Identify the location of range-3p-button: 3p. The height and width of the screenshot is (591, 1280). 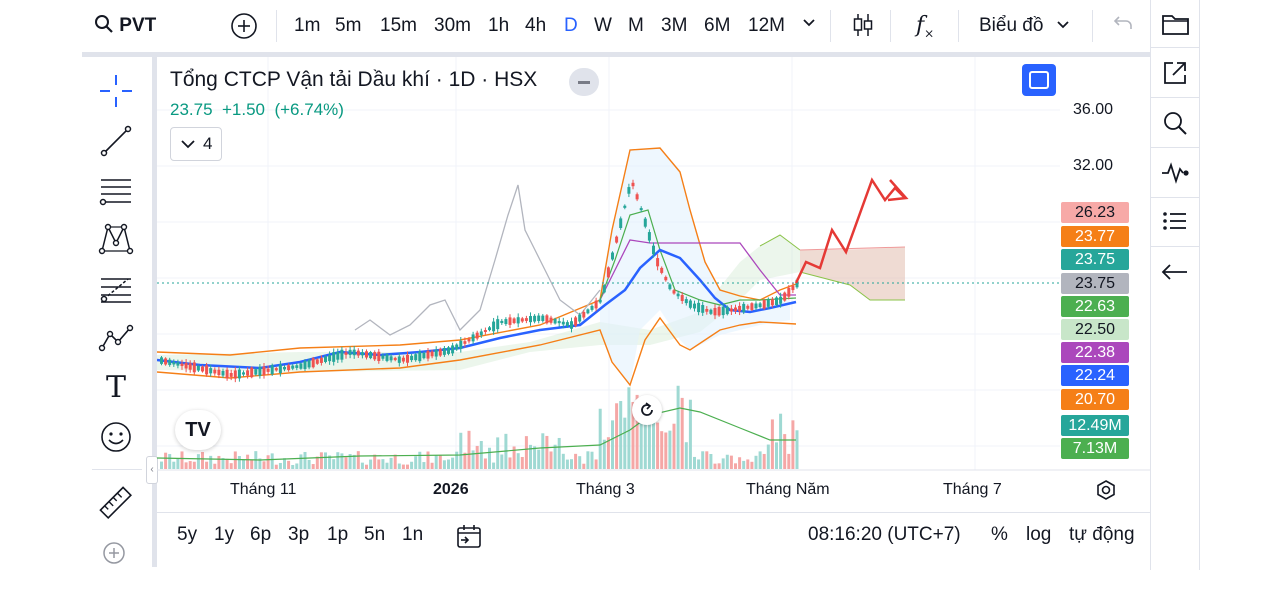
(299, 534).